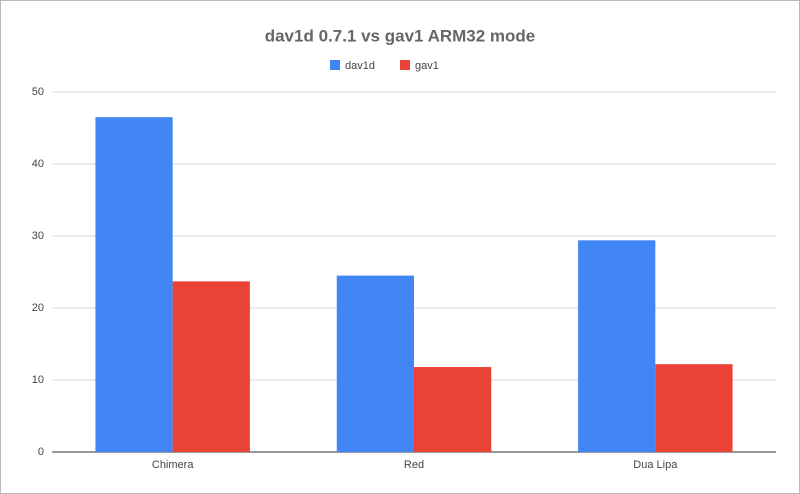 This screenshot has height=494, width=800. I want to click on y-tick-label: 30, so click(38, 236).